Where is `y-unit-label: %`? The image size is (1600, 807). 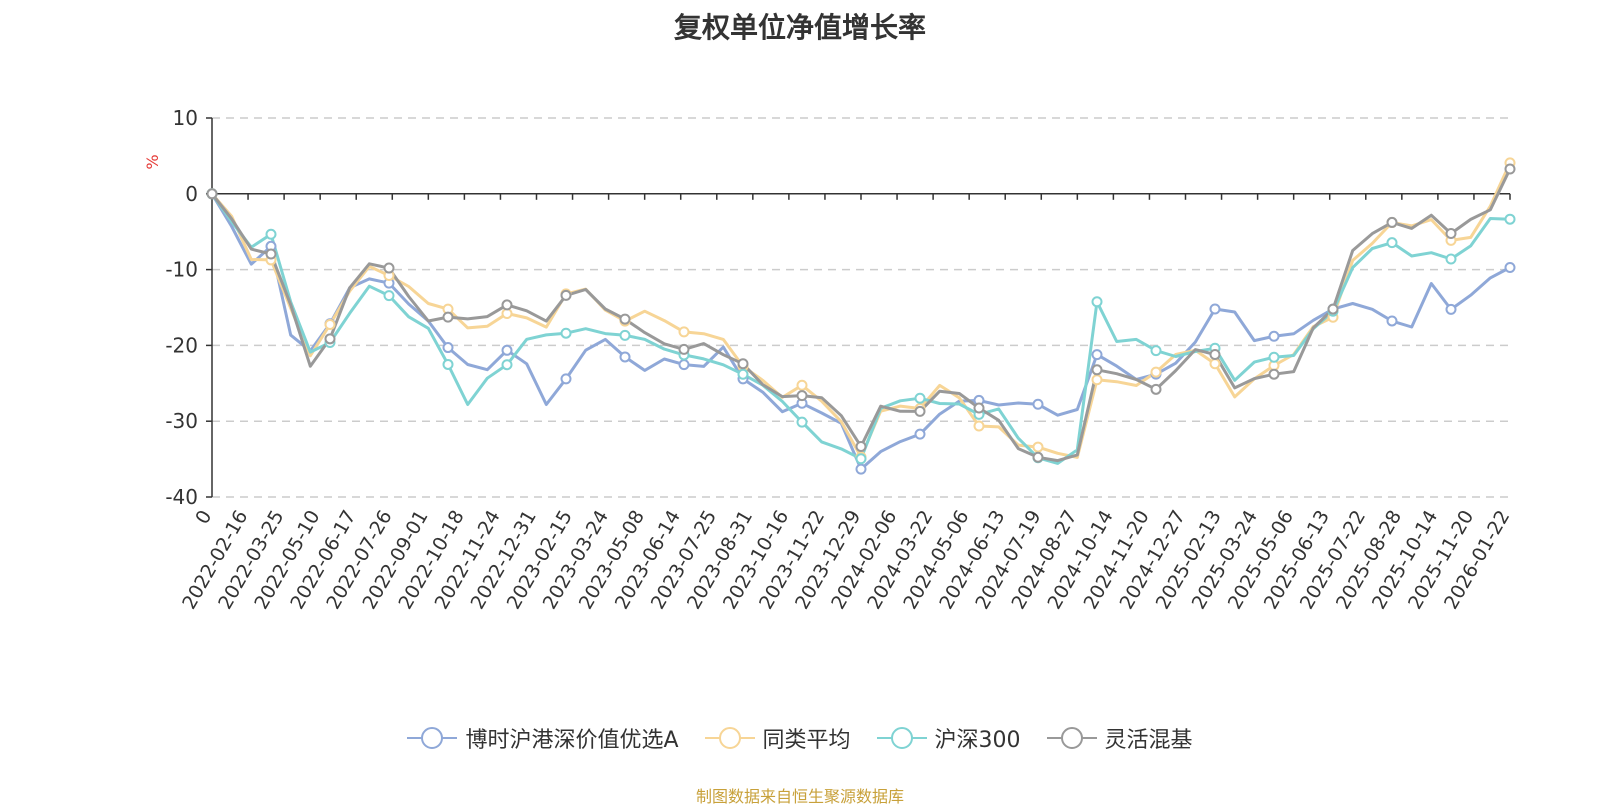
y-unit-label: % is located at coordinates (152, 161).